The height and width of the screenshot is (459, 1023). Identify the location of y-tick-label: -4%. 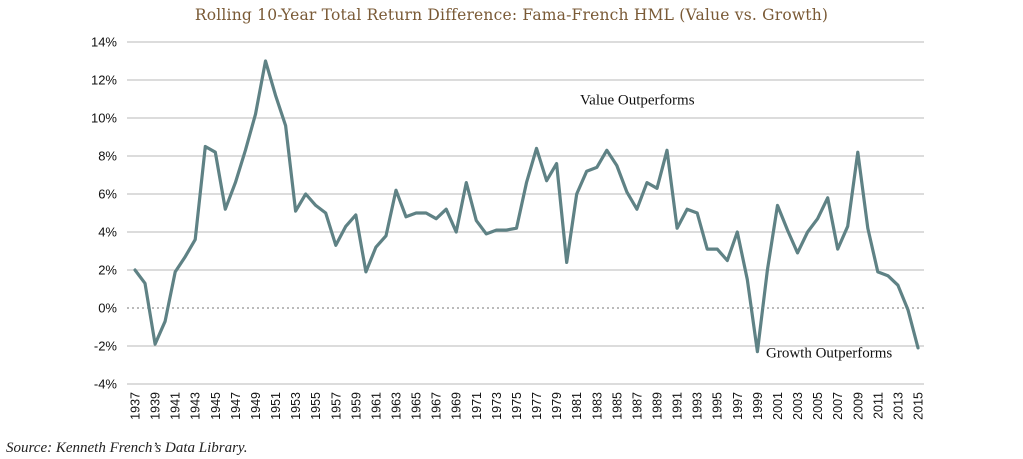
(106, 384).